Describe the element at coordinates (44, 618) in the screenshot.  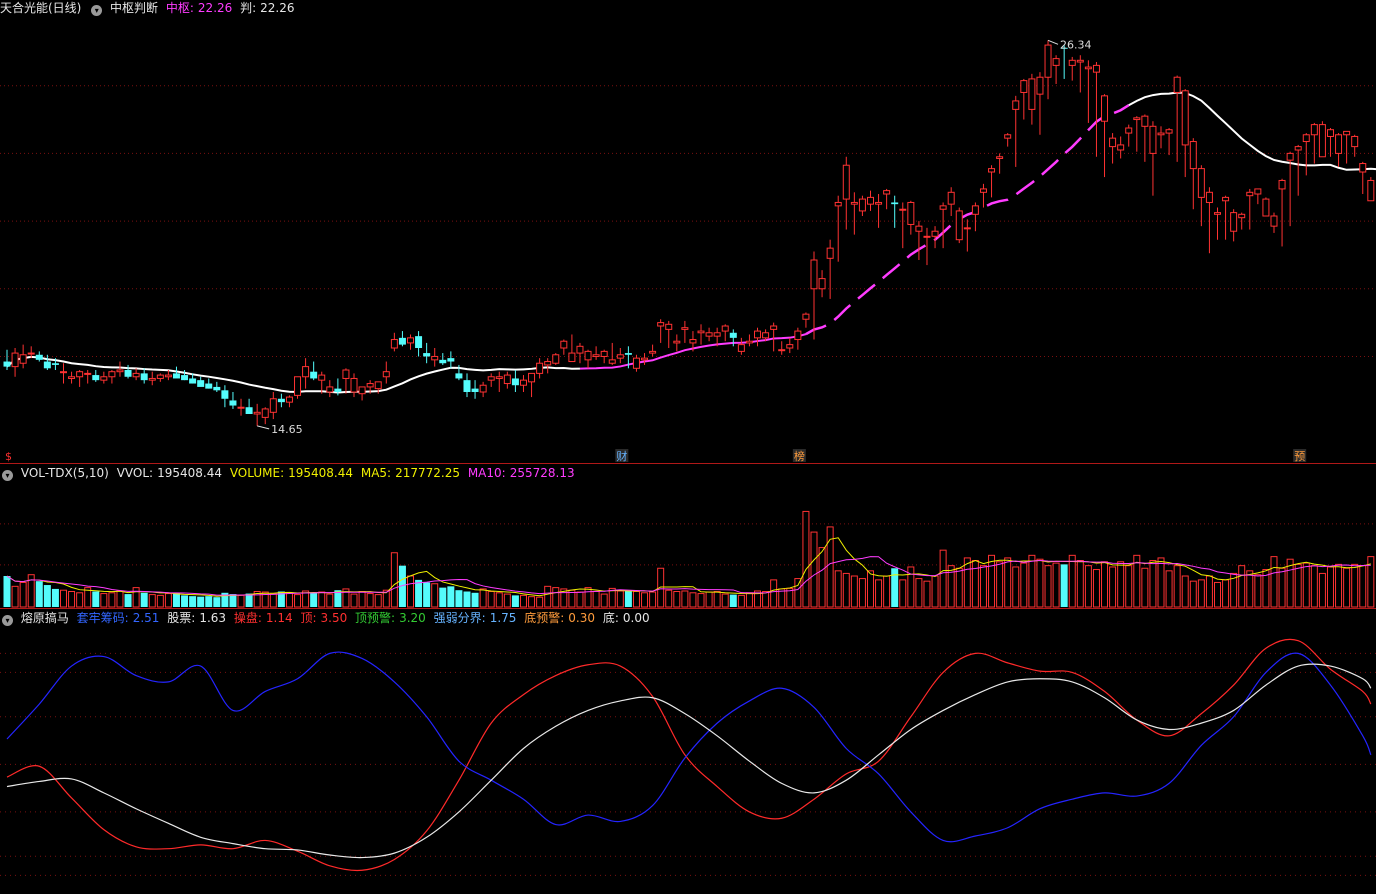
I see `oscillator-name: 熔原搞马` at that location.